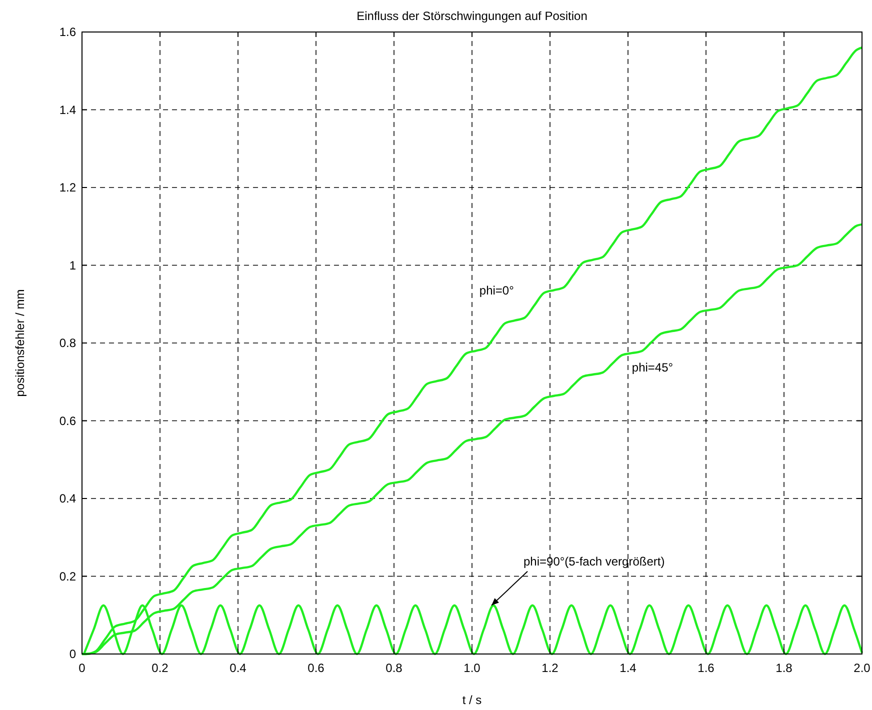  I want to click on annotation: phi=90°(5-fach vergrößert), so click(594, 561).